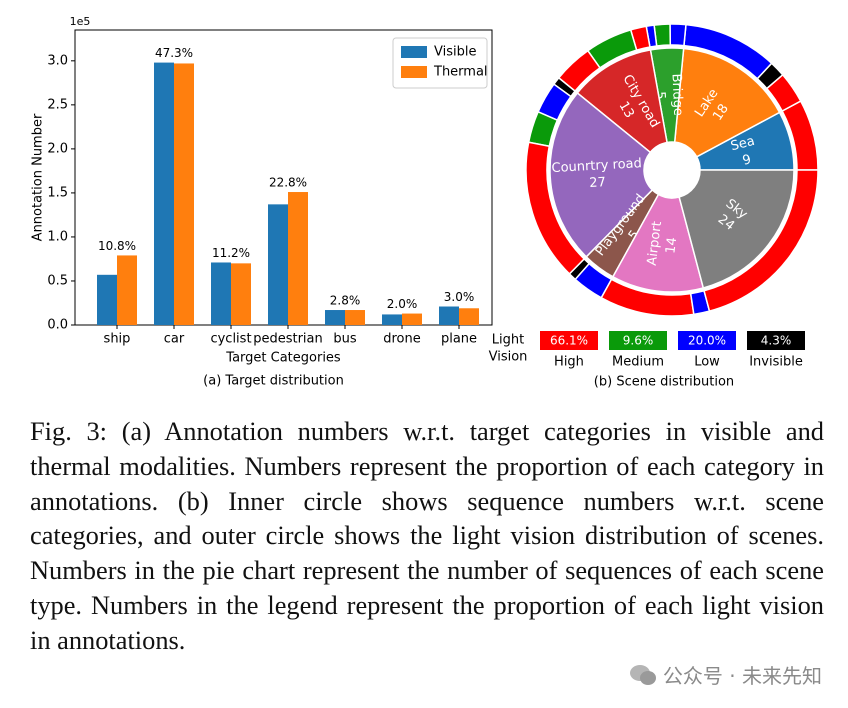 This screenshot has width=848, height=708. Describe the element at coordinates (288, 339) in the screenshot. I see `x-tick-label: pedestrian` at that location.